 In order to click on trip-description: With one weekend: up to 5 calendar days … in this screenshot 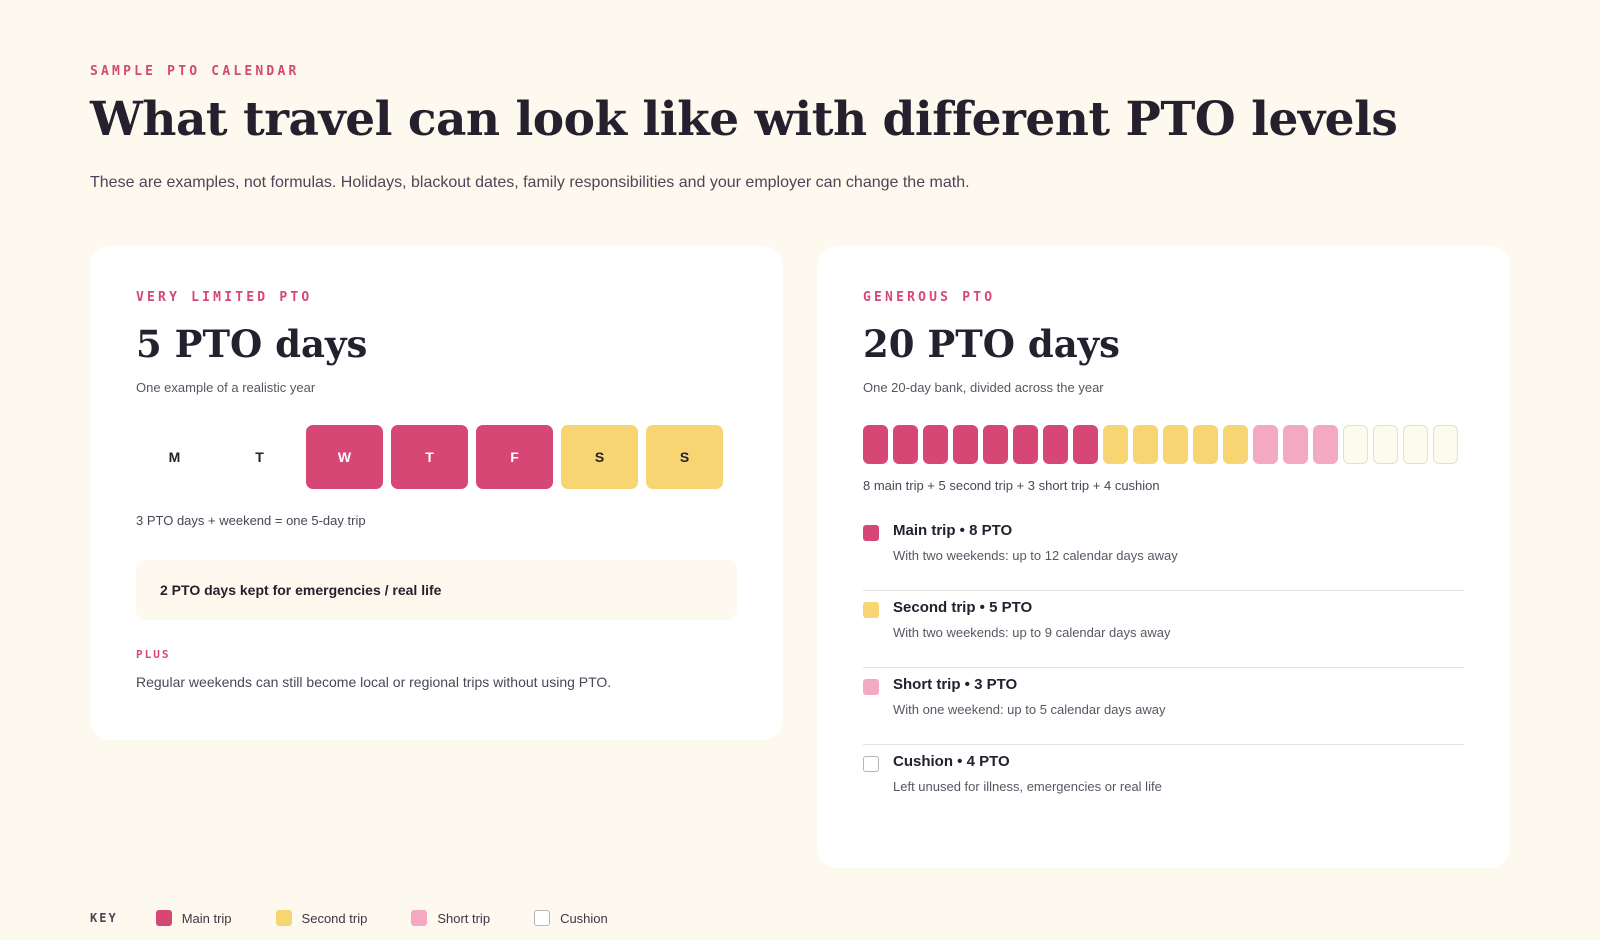, I will do `click(1029, 709)`.